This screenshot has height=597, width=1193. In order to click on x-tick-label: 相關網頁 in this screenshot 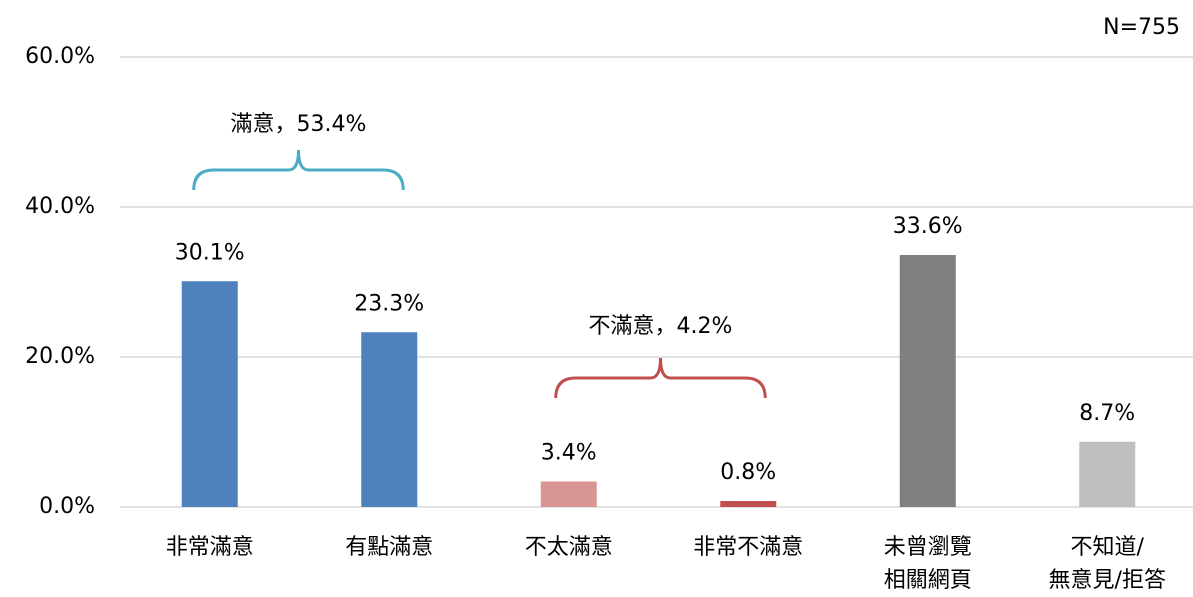, I will do `click(928, 580)`.